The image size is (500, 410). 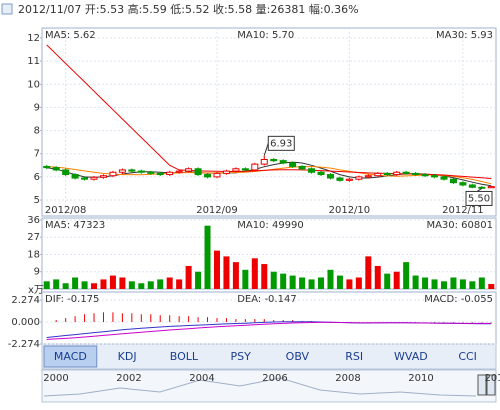 I want to click on tab-label: PSY, so click(x=240, y=356).